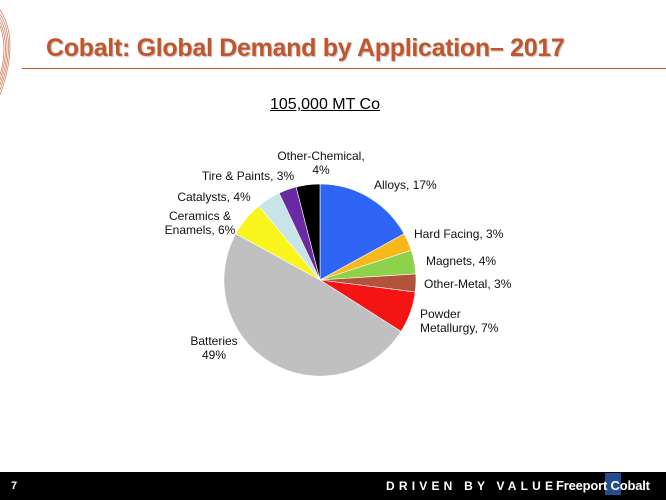 The image size is (666, 500). I want to click on brand-logo: Freeport Cobalt, so click(603, 485).